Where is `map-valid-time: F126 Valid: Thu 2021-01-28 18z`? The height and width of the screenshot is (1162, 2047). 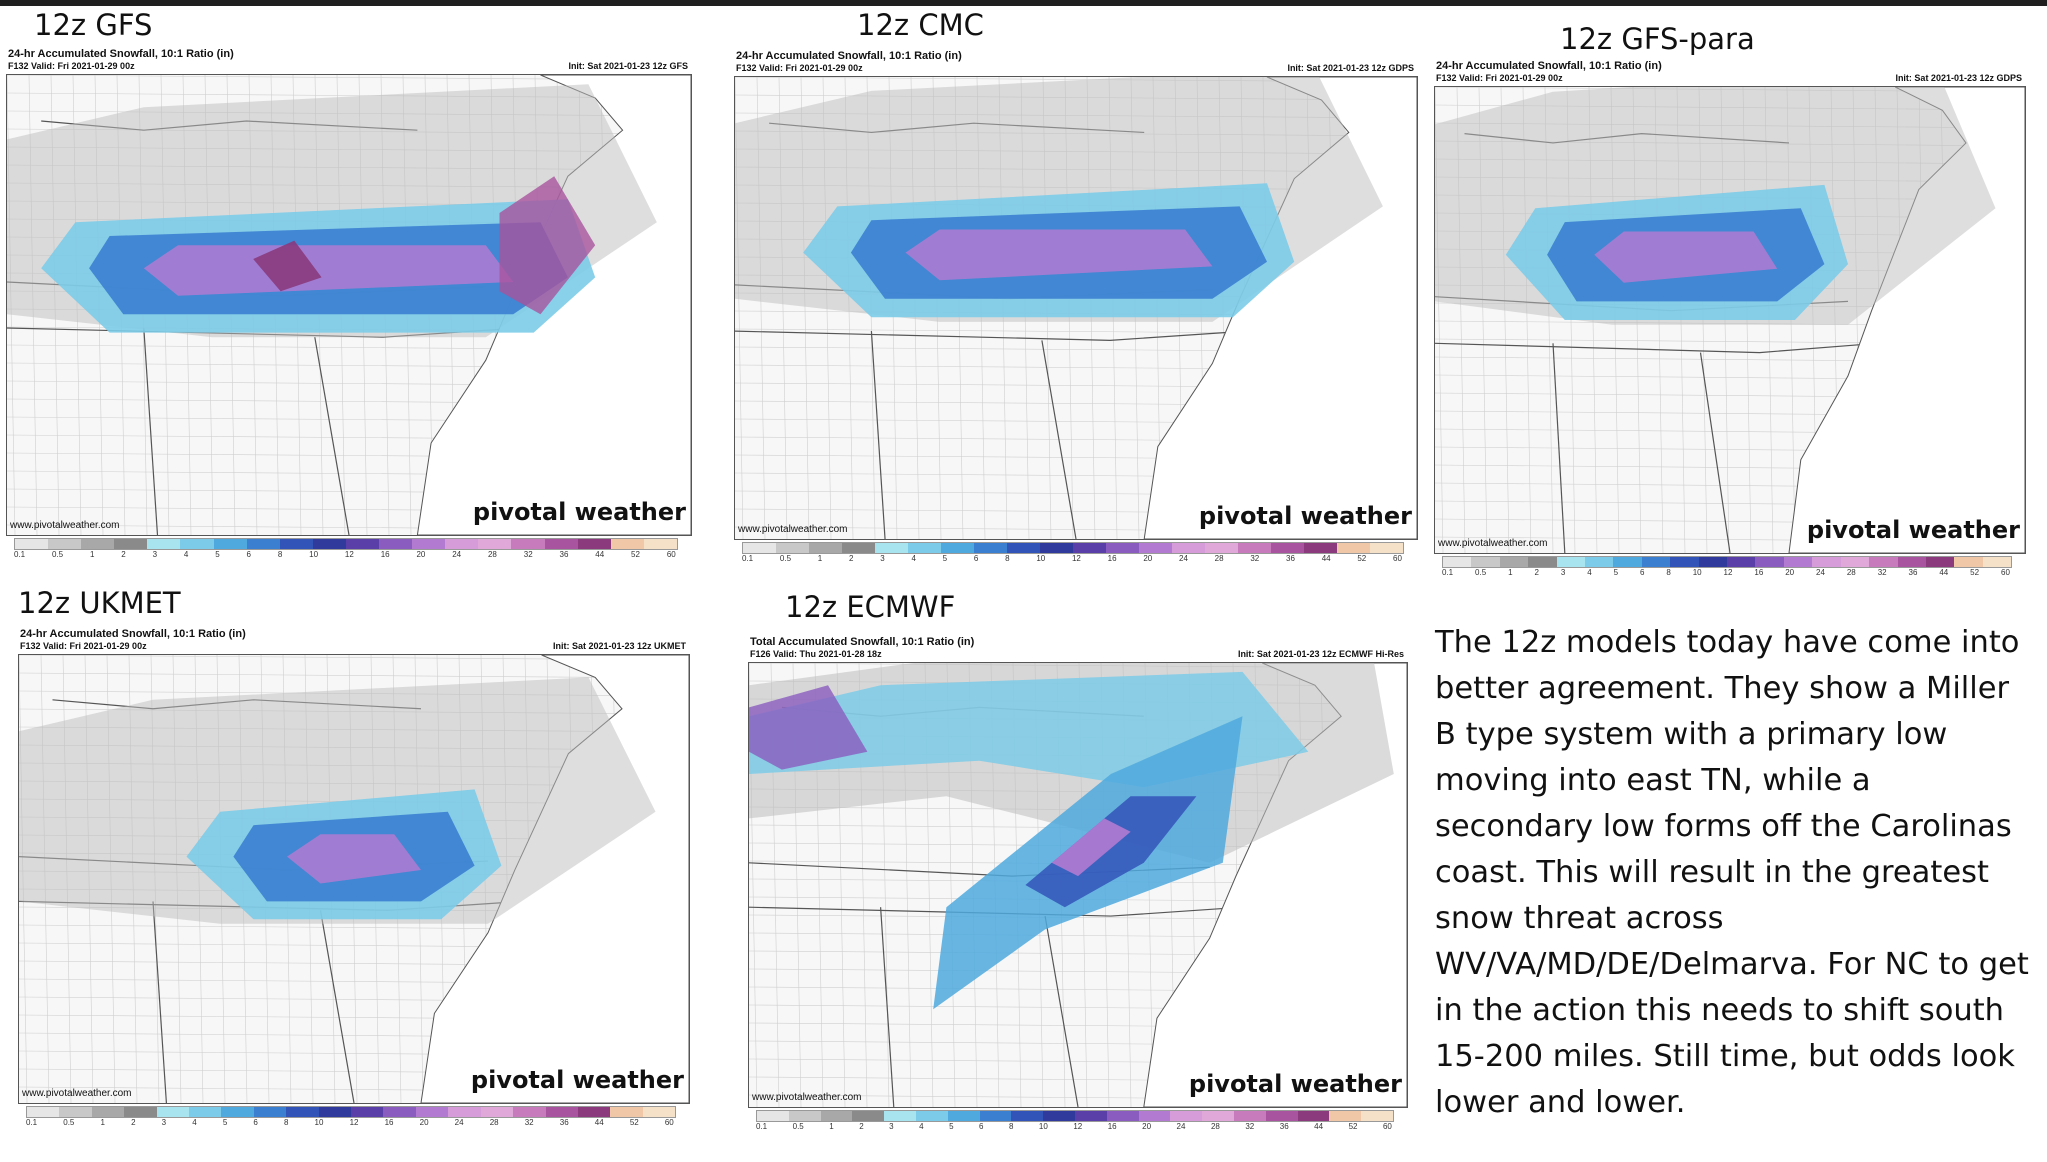 map-valid-time: F126 Valid: Thu 2021-01-28 18z is located at coordinates (816, 654).